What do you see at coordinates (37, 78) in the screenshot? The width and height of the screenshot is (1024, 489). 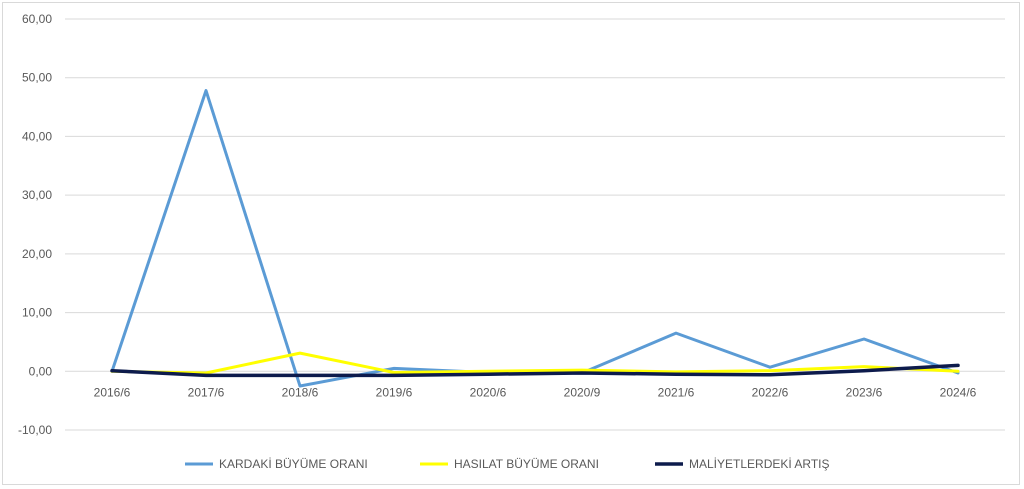 I see `y-tick-label: 50,00` at bounding box center [37, 78].